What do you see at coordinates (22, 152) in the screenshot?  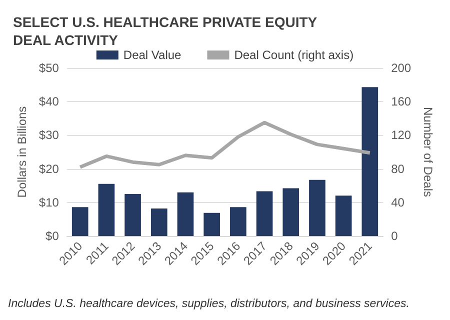 I see `y-axis-title: Dollars in Billions` at bounding box center [22, 152].